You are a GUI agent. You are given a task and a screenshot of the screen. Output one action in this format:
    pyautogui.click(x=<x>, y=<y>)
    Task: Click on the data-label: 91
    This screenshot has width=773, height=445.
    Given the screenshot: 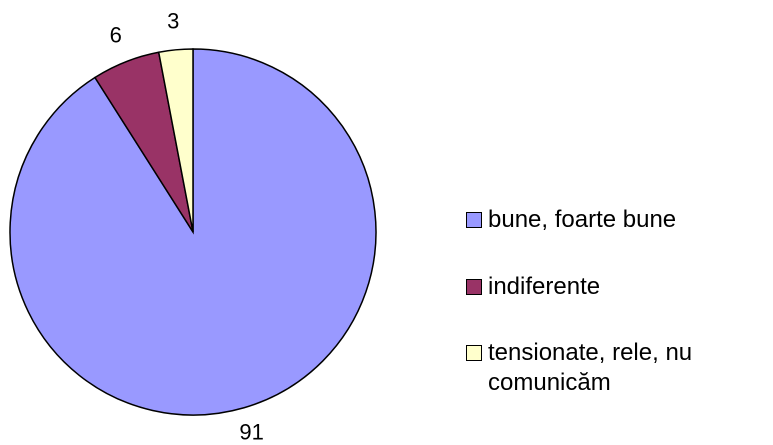 What is the action you would take?
    pyautogui.click(x=251, y=431)
    